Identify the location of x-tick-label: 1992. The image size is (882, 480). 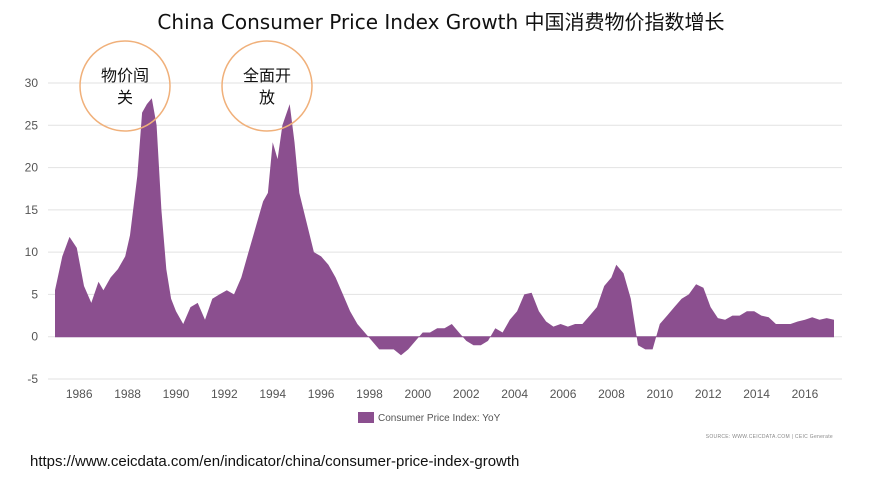
(224, 394).